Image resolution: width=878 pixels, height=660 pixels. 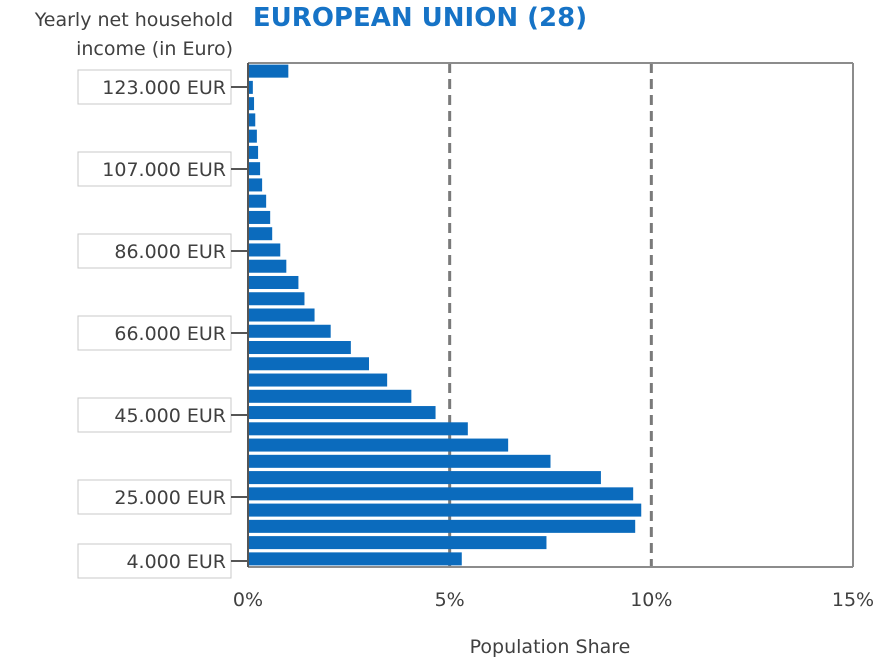 I want to click on y-axis-label-line-1: Yearly net household, so click(x=133, y=20).